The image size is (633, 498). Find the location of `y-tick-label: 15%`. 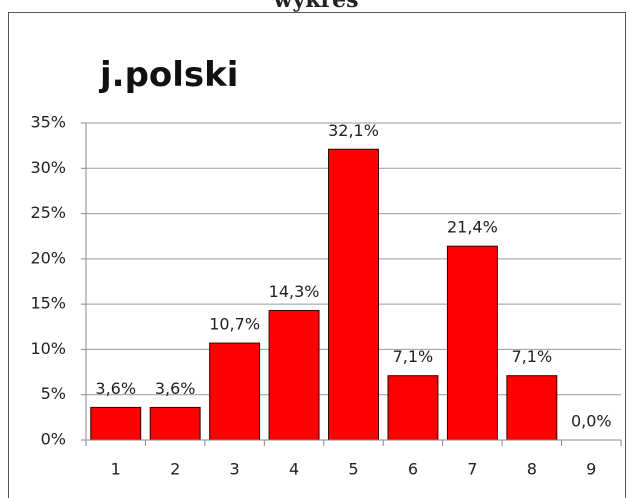

y-tick-label: 15% is located at coordinates (48, 303).